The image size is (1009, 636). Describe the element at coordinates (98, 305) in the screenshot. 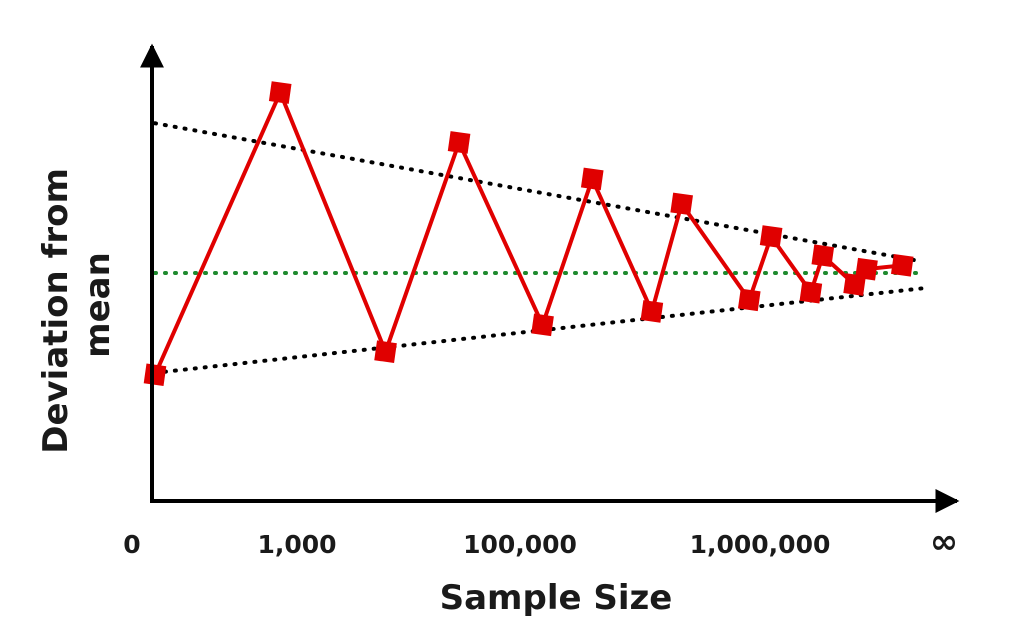

I see `y-axis-title-line-2: mean` at that location.